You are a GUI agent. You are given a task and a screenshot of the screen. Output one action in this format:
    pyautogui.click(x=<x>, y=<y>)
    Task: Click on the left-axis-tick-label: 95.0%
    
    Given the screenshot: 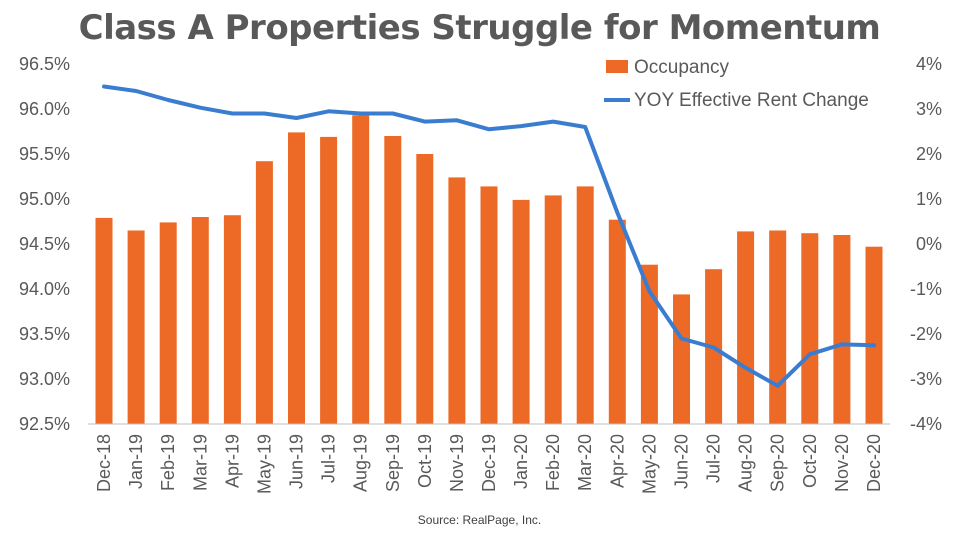 What is the action you would take?
    pyautogui.click(x=44, y=199)
    